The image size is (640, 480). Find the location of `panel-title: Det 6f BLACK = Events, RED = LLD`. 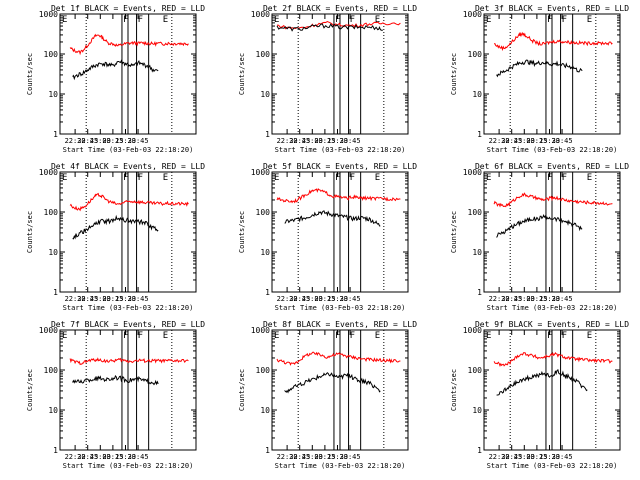

panel-title: Det 6f BLACK = Events, RED = LLD is located at coordinates (552, 166).